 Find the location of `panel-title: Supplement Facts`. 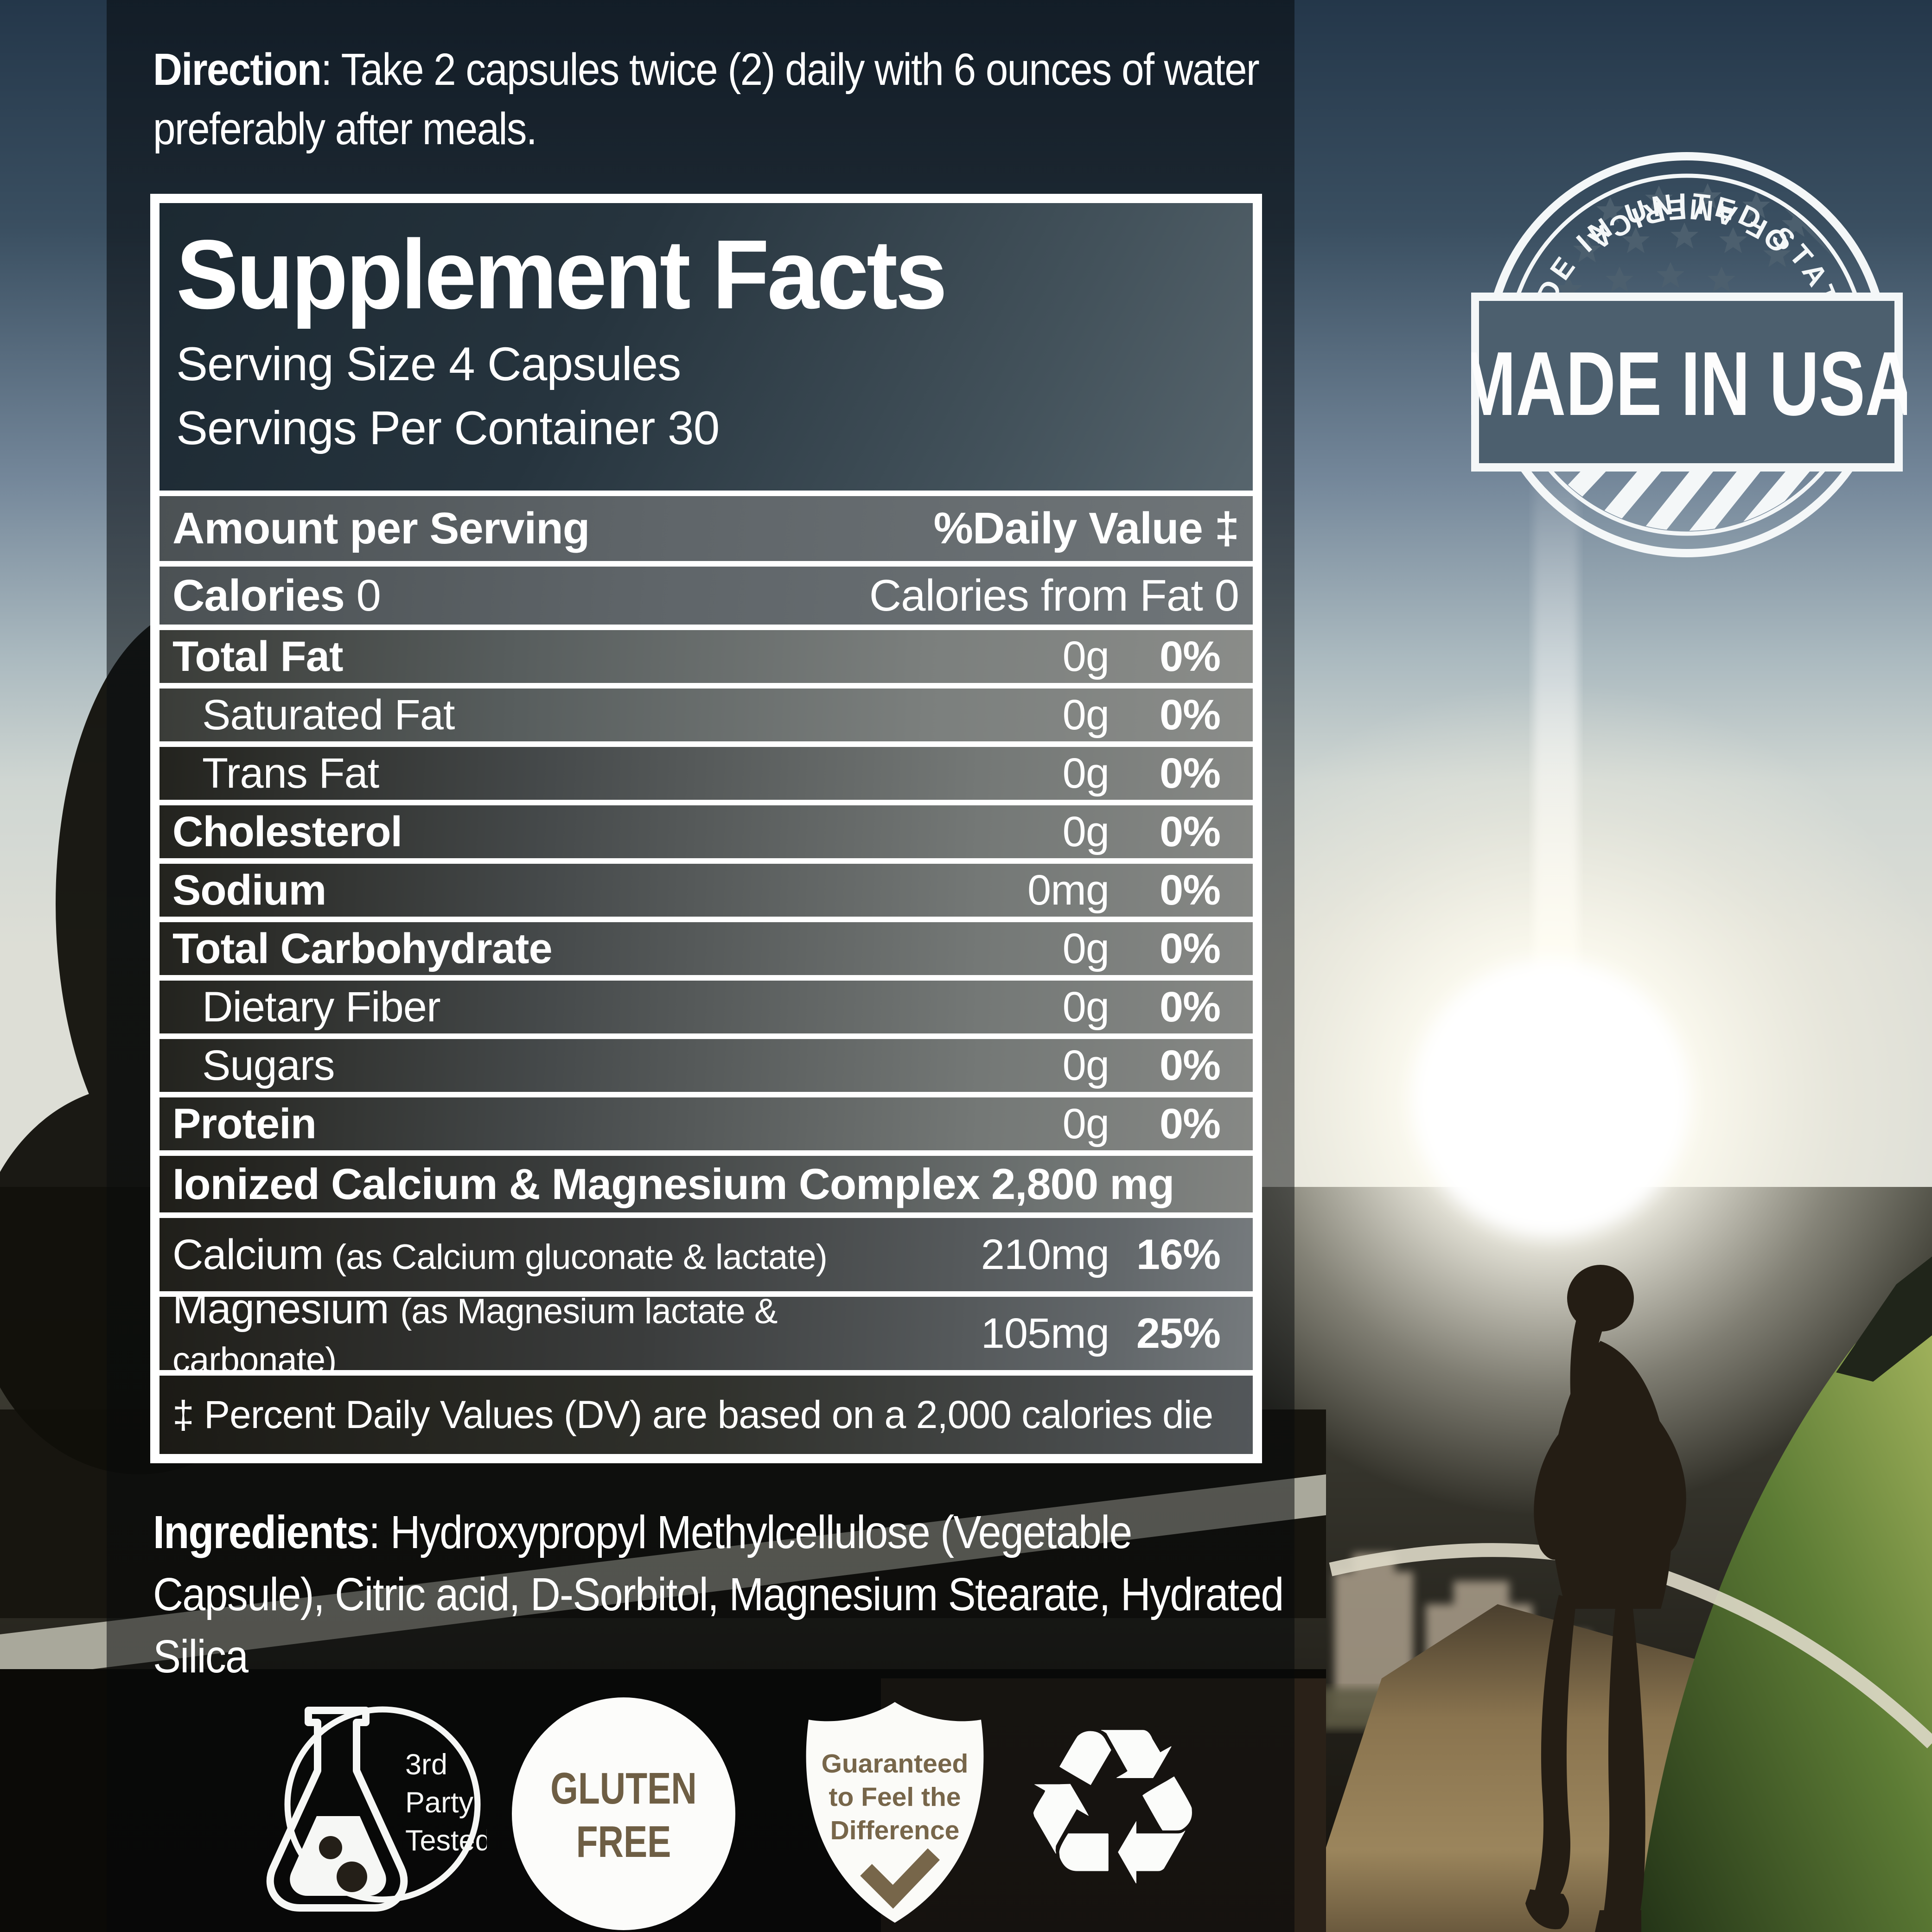

panel-title: Supplement Facts is located at coordinates (561, 274).